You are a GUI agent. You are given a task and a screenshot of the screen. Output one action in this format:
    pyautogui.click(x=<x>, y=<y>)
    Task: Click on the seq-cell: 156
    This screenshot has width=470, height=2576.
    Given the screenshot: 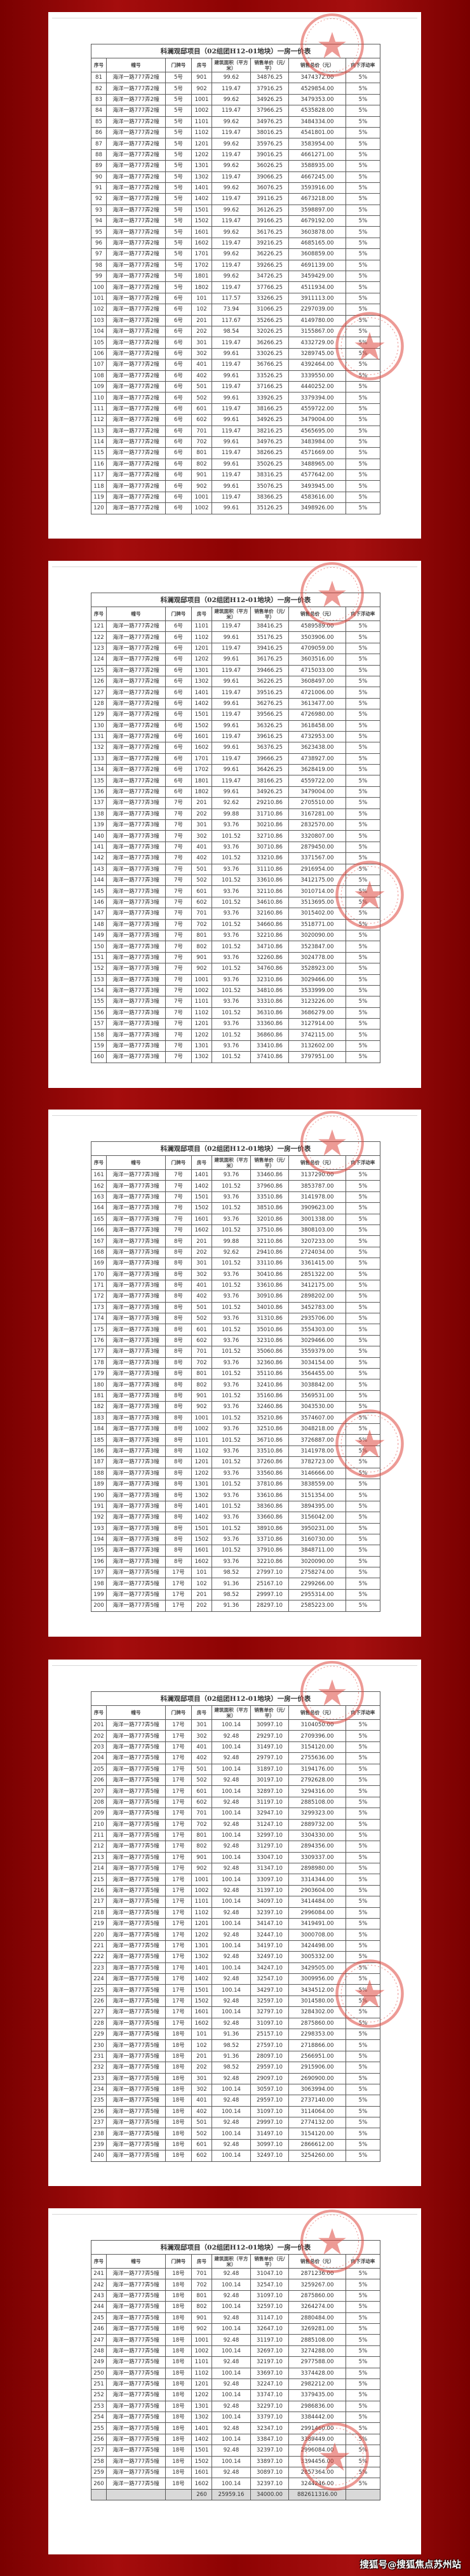 What is the action you would take?
    pyautogui.click(x=99, y=1013)
    